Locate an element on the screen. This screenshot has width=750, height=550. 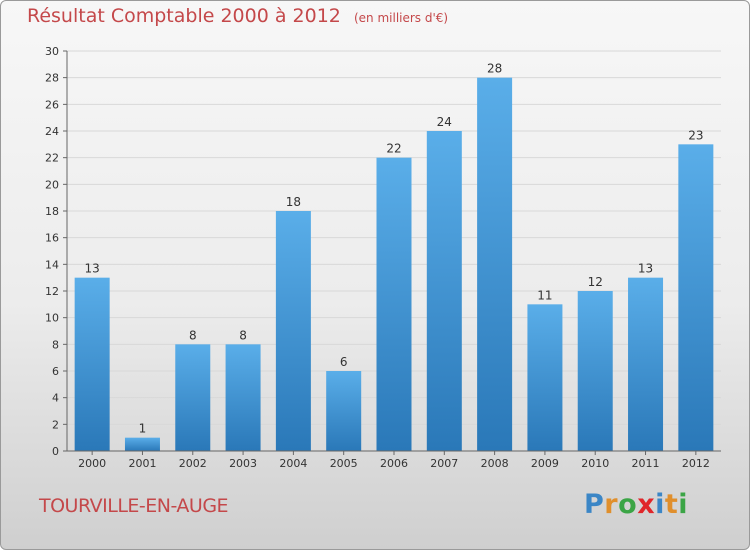
x-tick-label: 2003 is located at coordinates (243, 463).